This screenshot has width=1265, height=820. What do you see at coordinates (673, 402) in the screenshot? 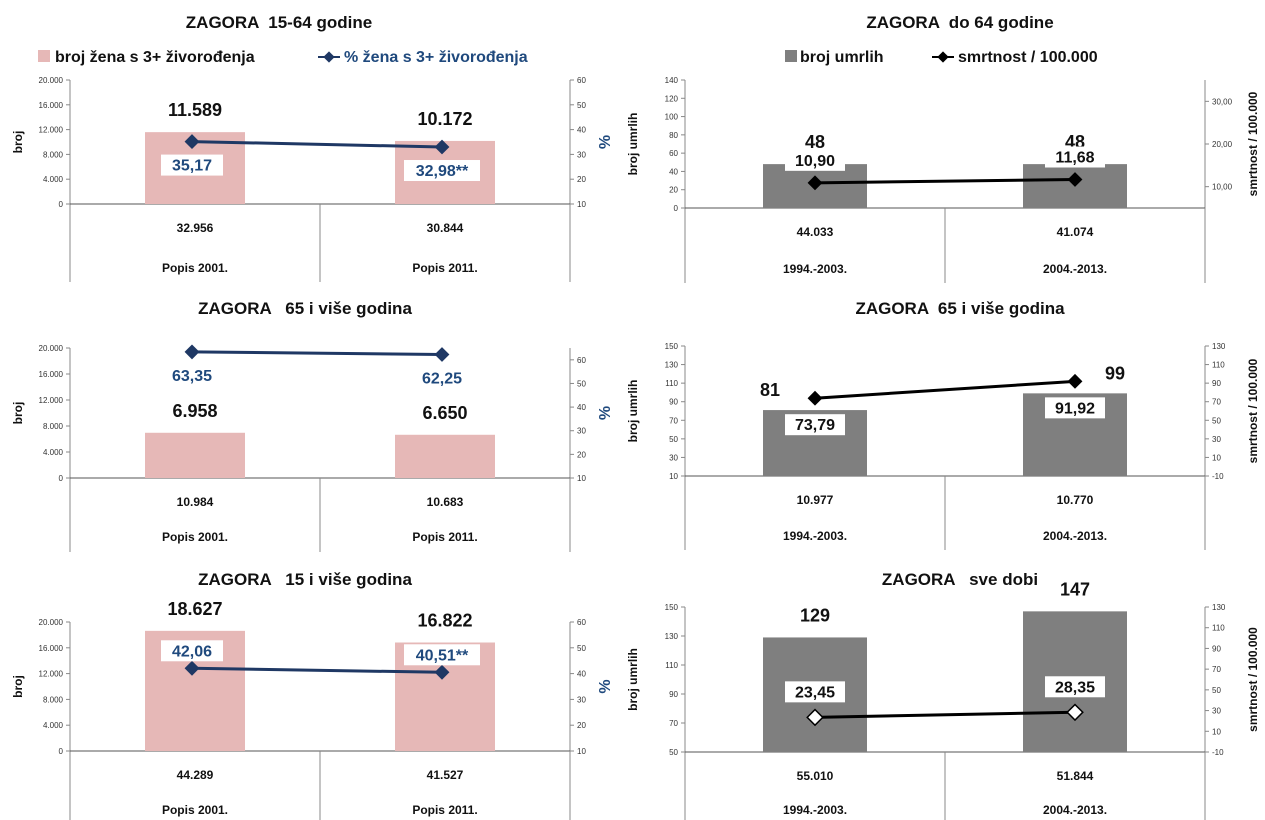
I see `y-tick-label: 90` at bounding box center [673, 402].